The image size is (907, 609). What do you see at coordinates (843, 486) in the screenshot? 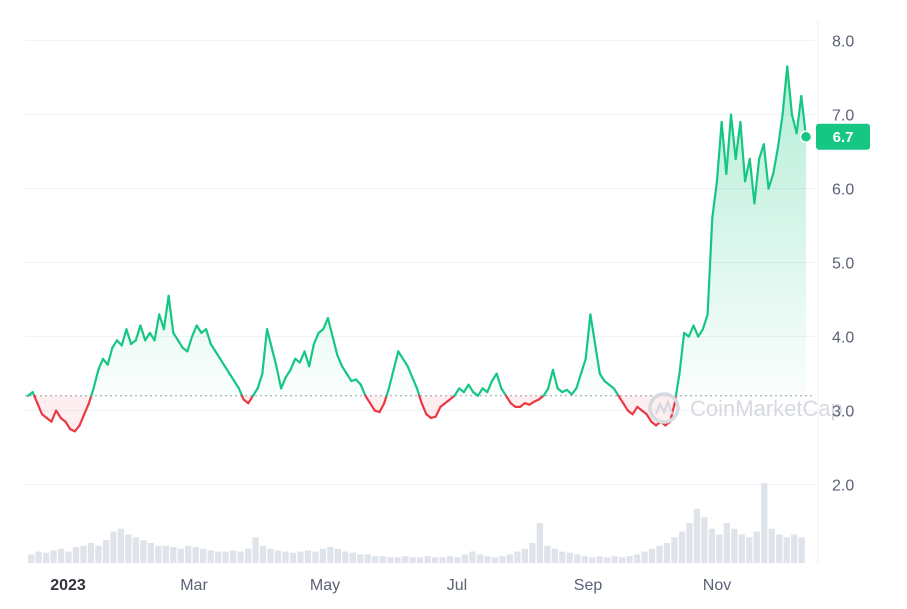
I see `y-tick-label: 2.0` at bounding box center [843, 486].